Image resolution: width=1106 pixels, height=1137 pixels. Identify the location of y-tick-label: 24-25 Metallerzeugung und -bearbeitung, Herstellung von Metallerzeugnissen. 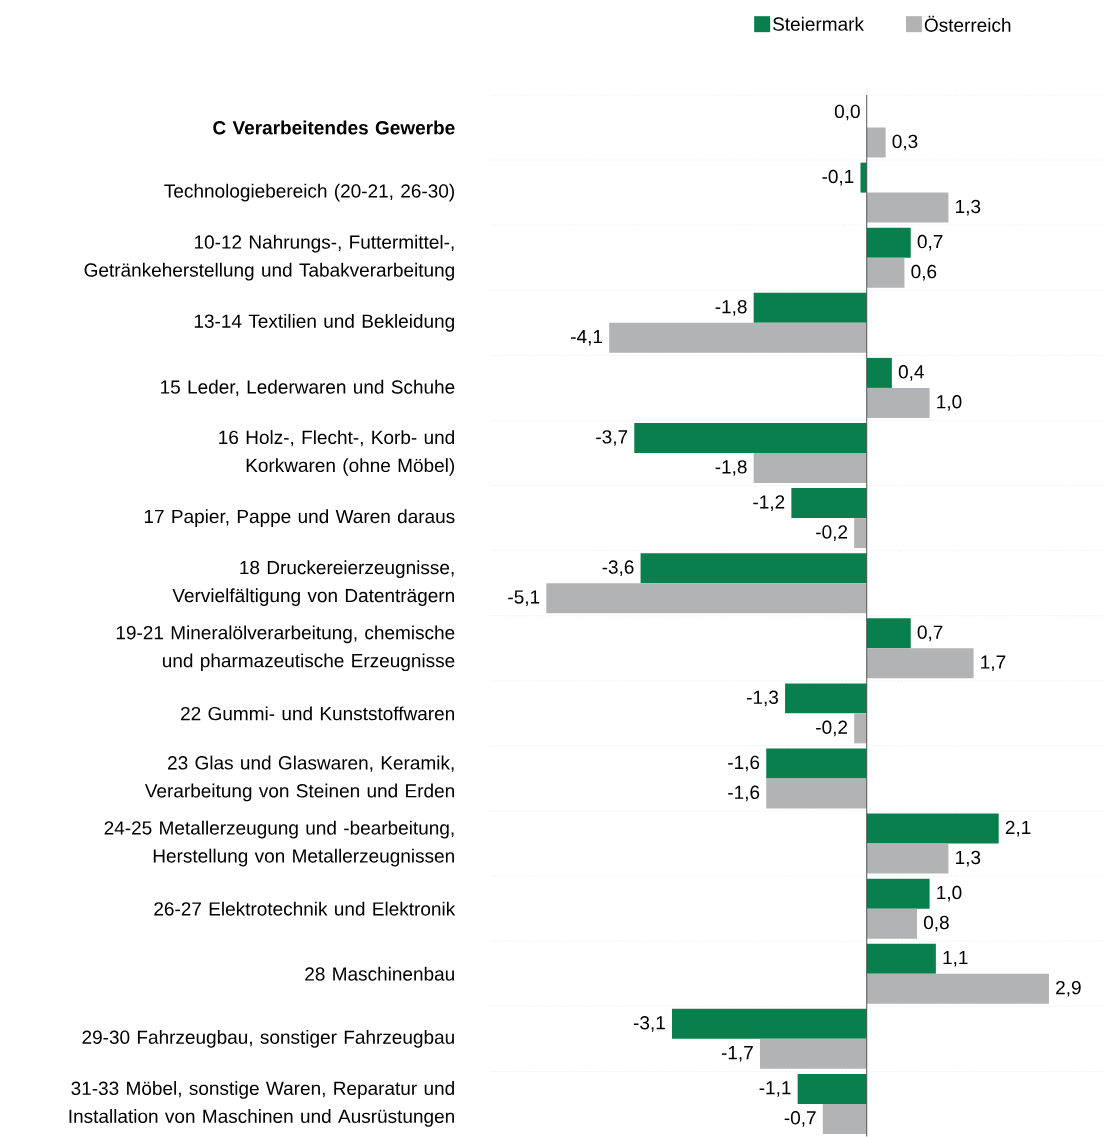
(279, 843).